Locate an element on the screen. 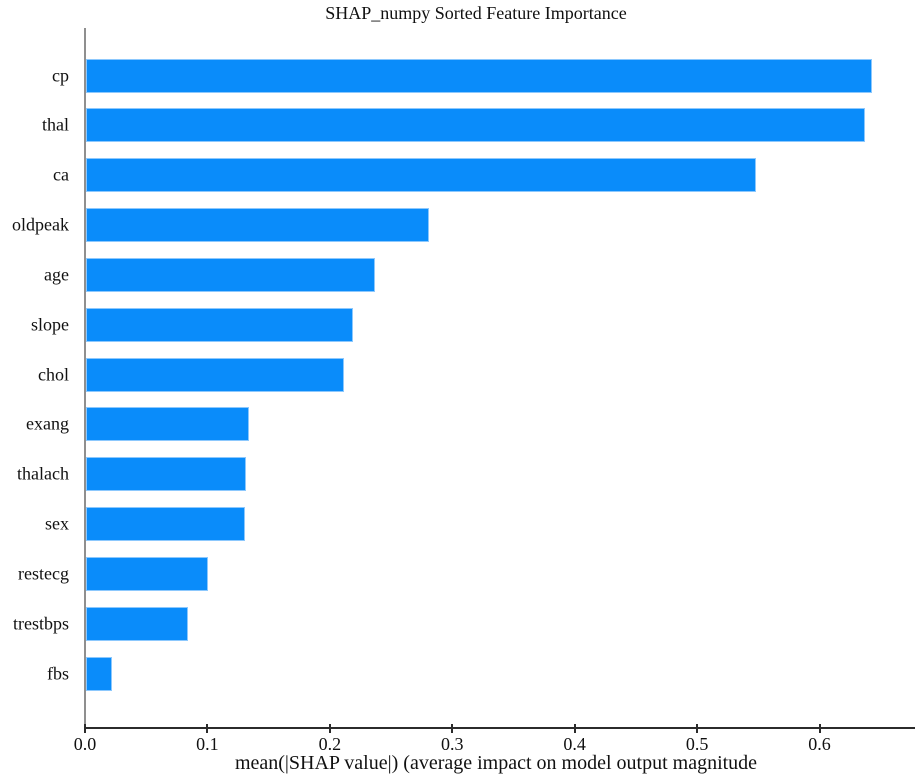 Image resolution: width=917 pixels, height=782 pixels. bar-ca is located at coordinates (421, 175).